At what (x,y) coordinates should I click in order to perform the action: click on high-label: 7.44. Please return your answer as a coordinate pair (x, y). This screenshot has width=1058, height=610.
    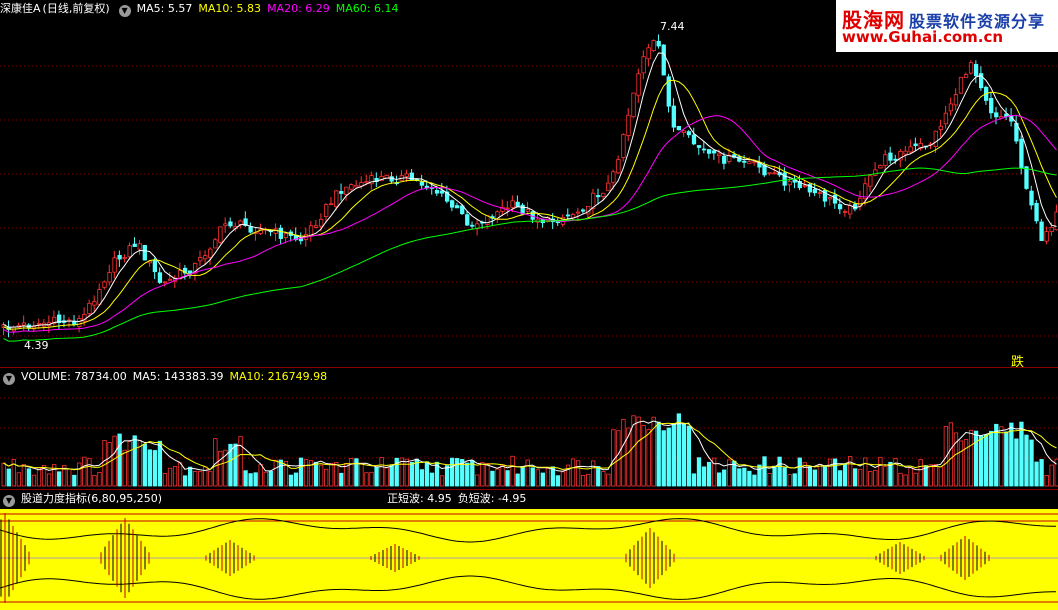
    Looking at the image, I should click on (672, 26).